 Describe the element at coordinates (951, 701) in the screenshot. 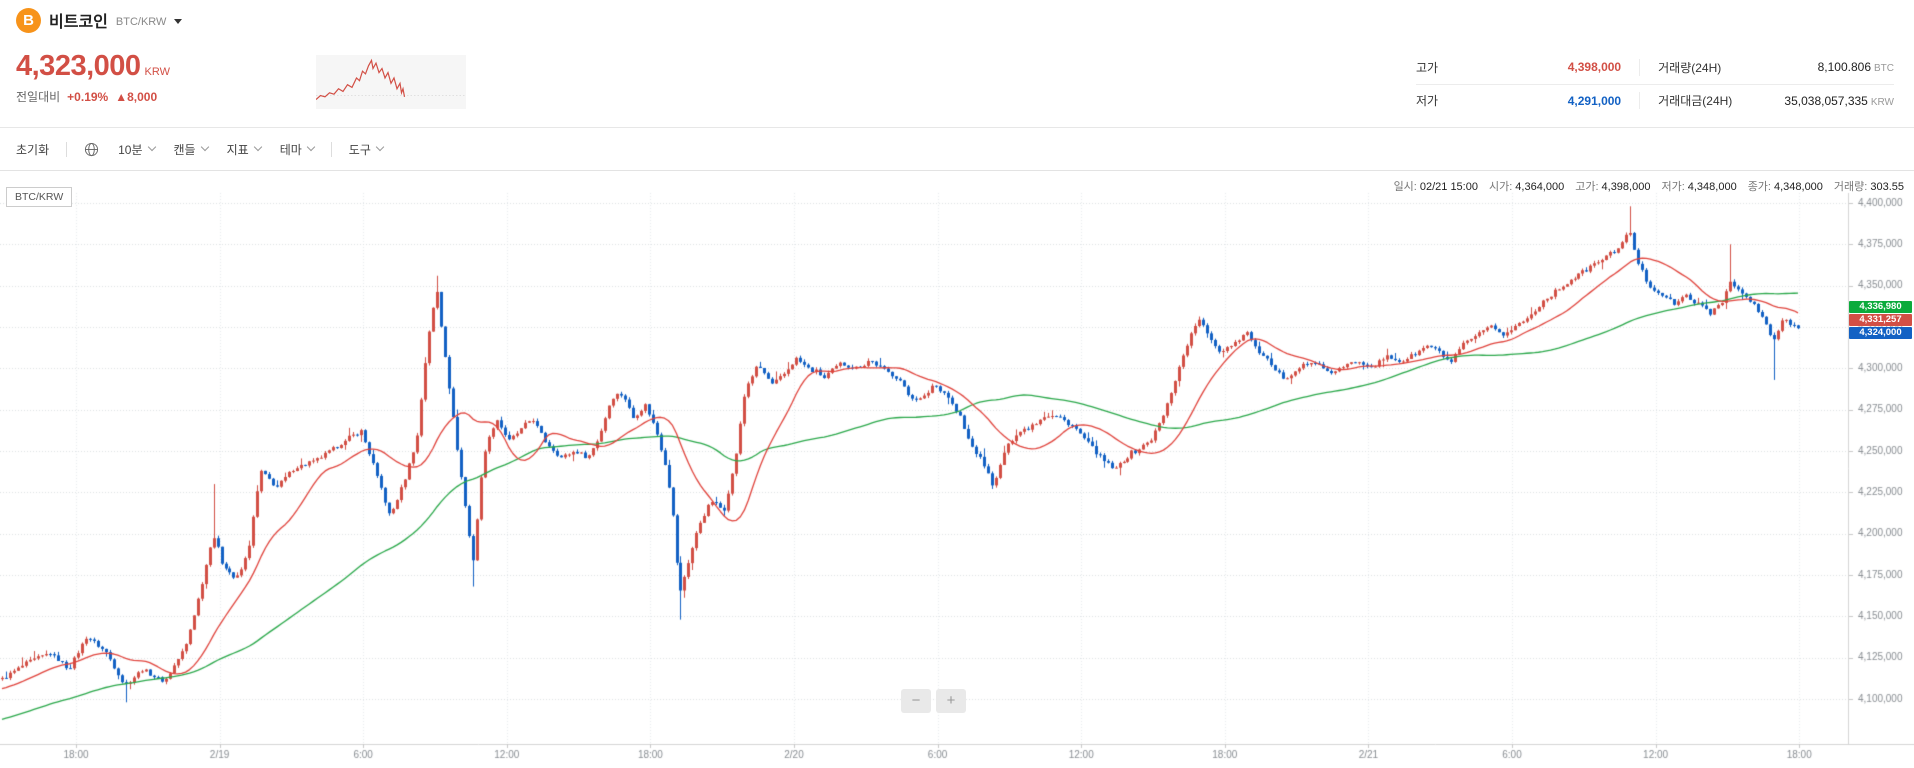

I see `zoom-in-button: +` at that location.